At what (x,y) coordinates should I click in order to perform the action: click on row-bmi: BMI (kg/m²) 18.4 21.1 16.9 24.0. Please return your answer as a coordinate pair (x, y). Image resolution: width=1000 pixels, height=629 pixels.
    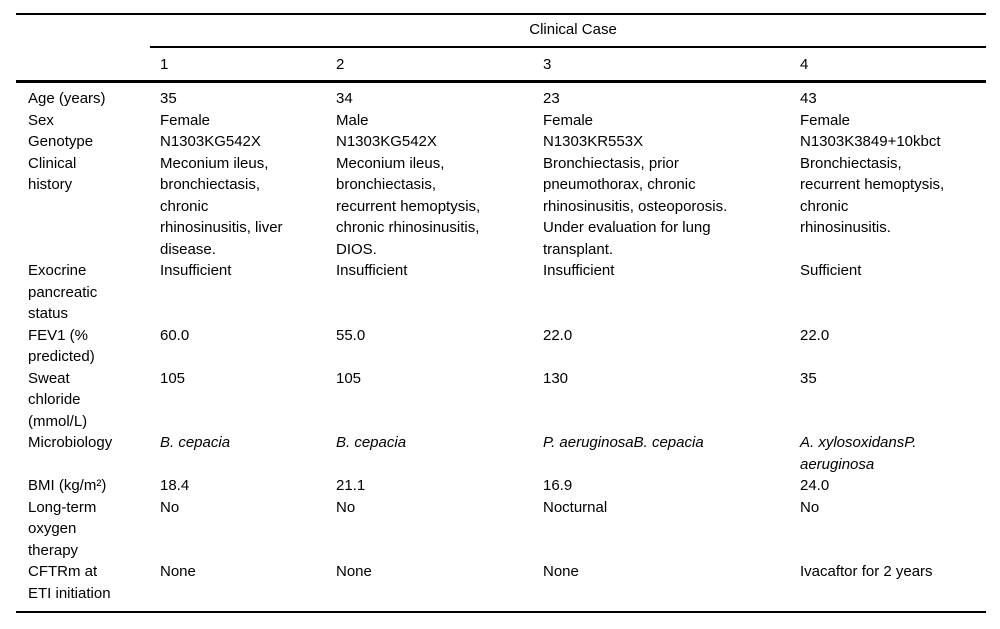
    Looking at the image, I should click on (501, 486).